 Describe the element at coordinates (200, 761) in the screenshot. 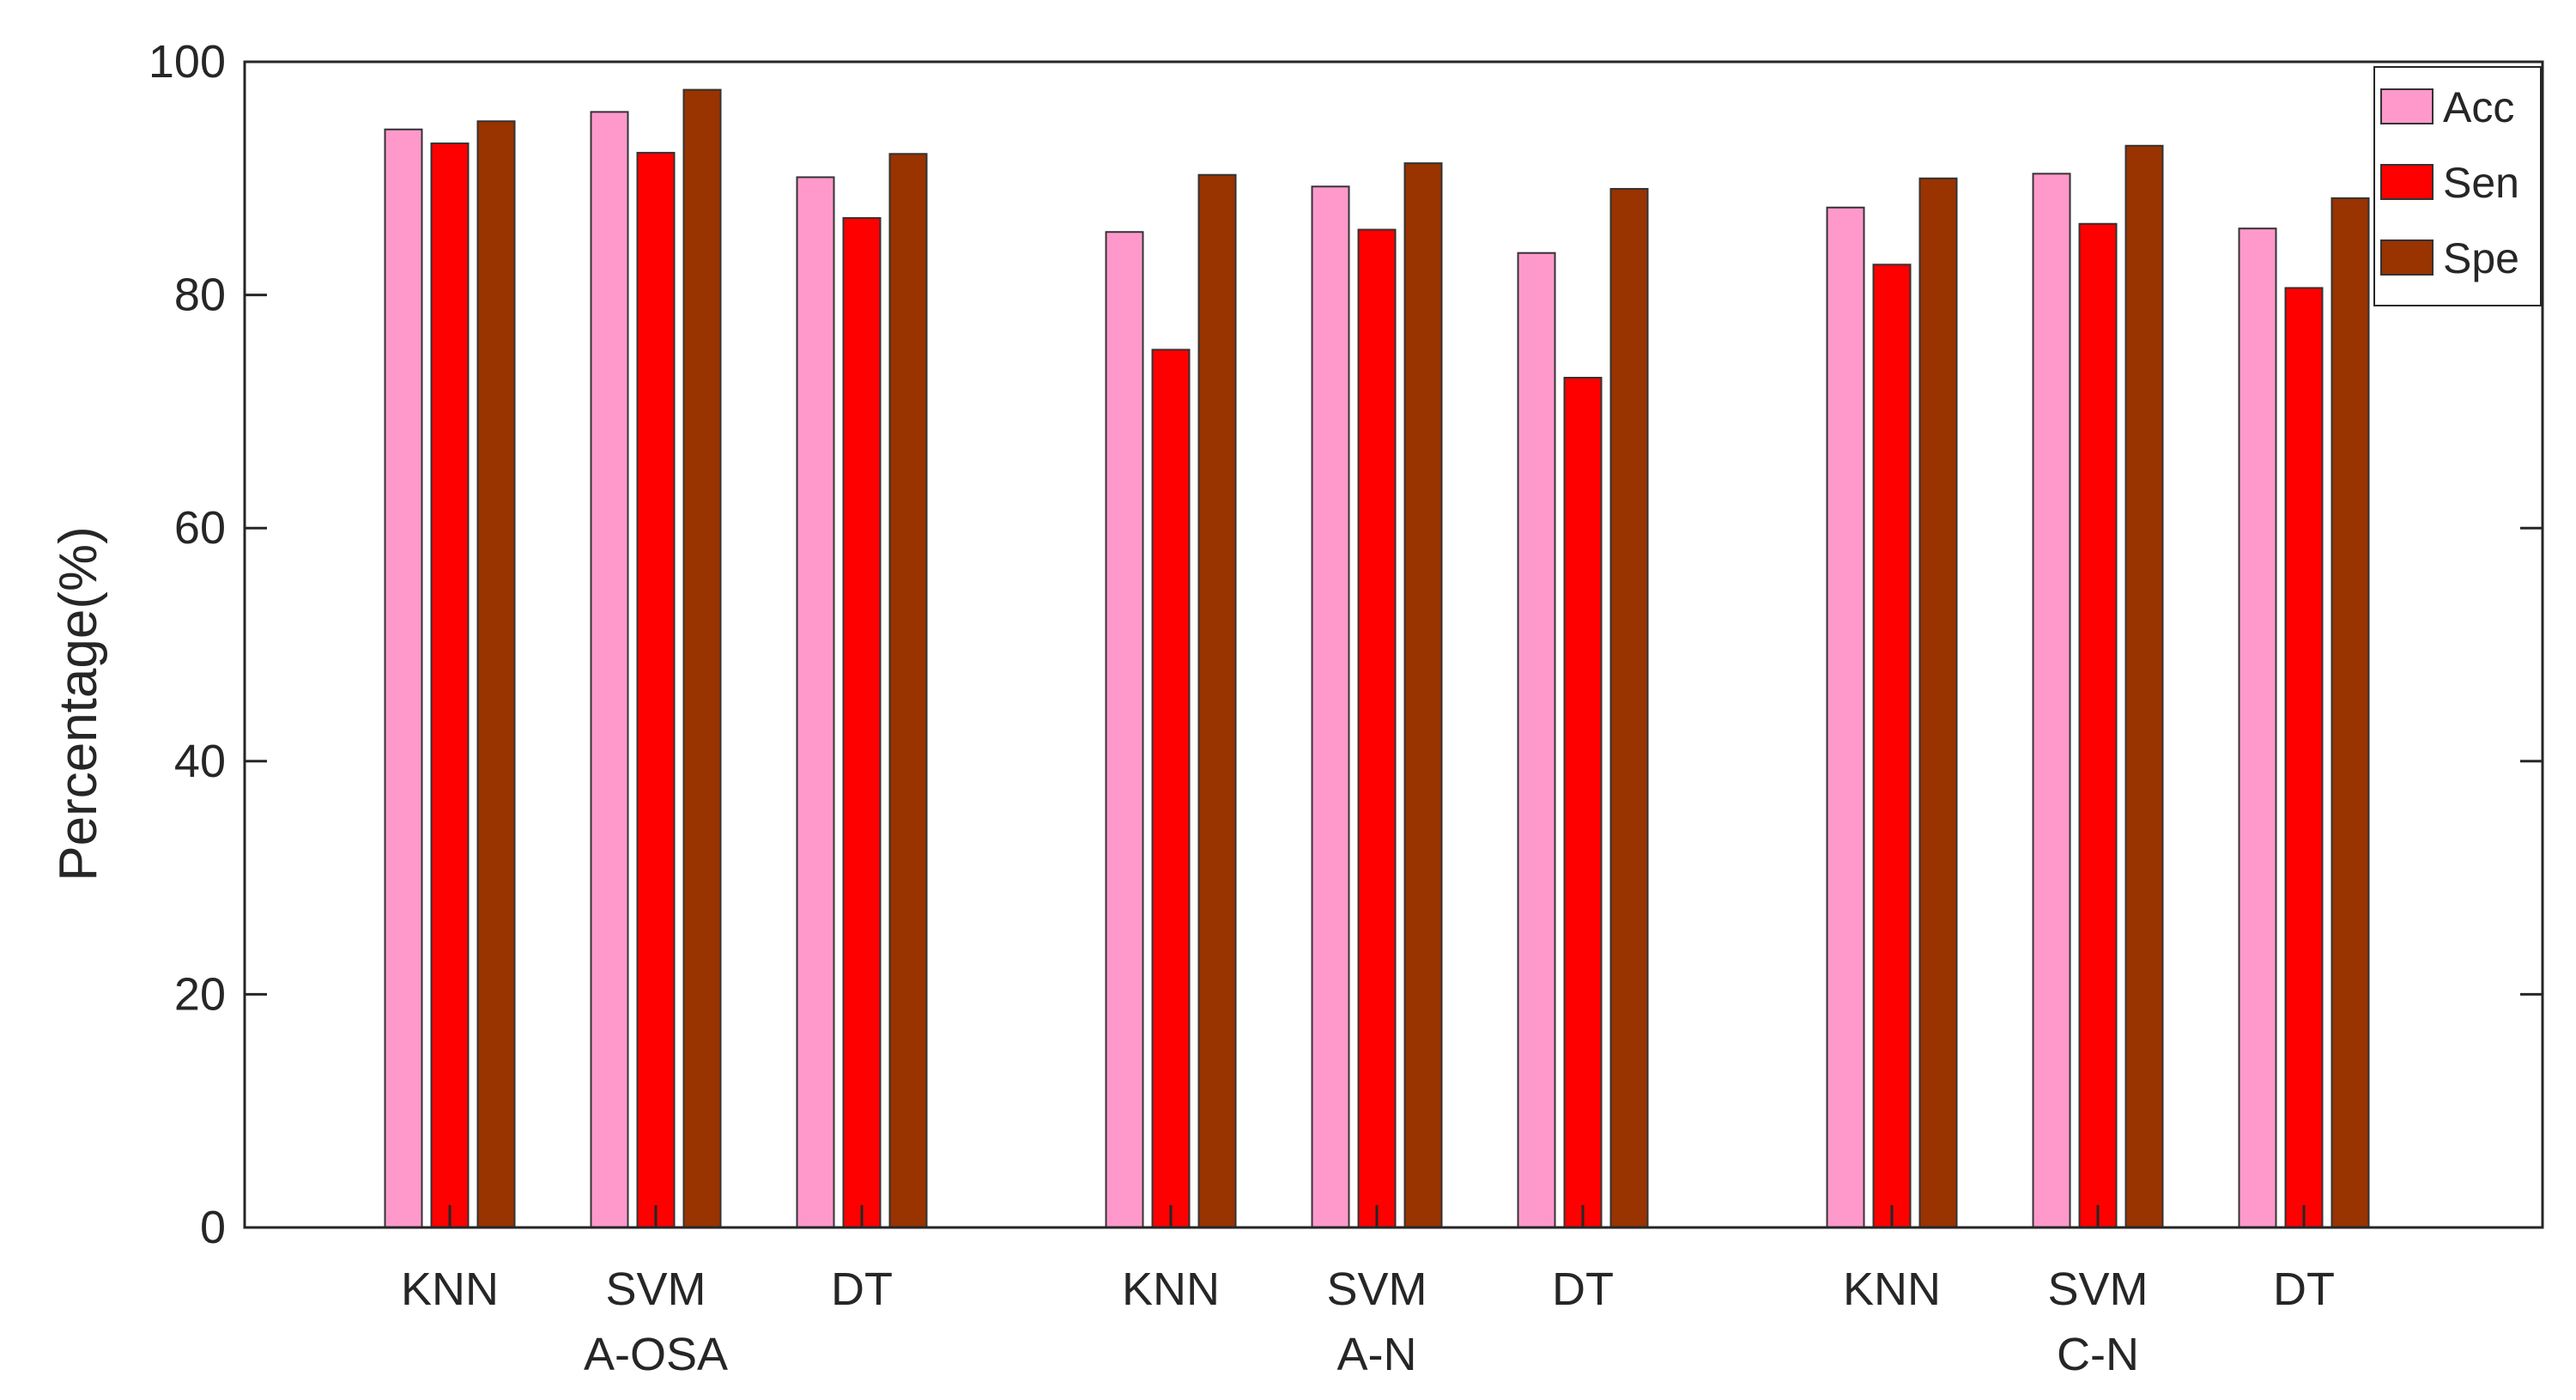

I see `y-tick-label: 40` at that location.